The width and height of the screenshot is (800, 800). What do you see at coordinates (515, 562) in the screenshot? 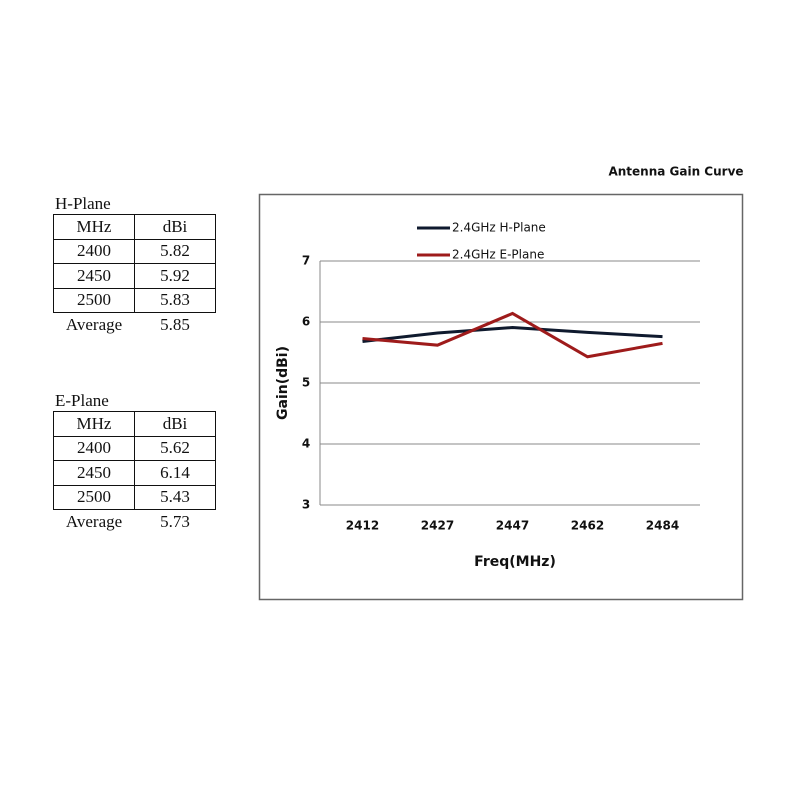
I see `x-axis-label: Freq(MHz)` at bounding box center [515, 562].